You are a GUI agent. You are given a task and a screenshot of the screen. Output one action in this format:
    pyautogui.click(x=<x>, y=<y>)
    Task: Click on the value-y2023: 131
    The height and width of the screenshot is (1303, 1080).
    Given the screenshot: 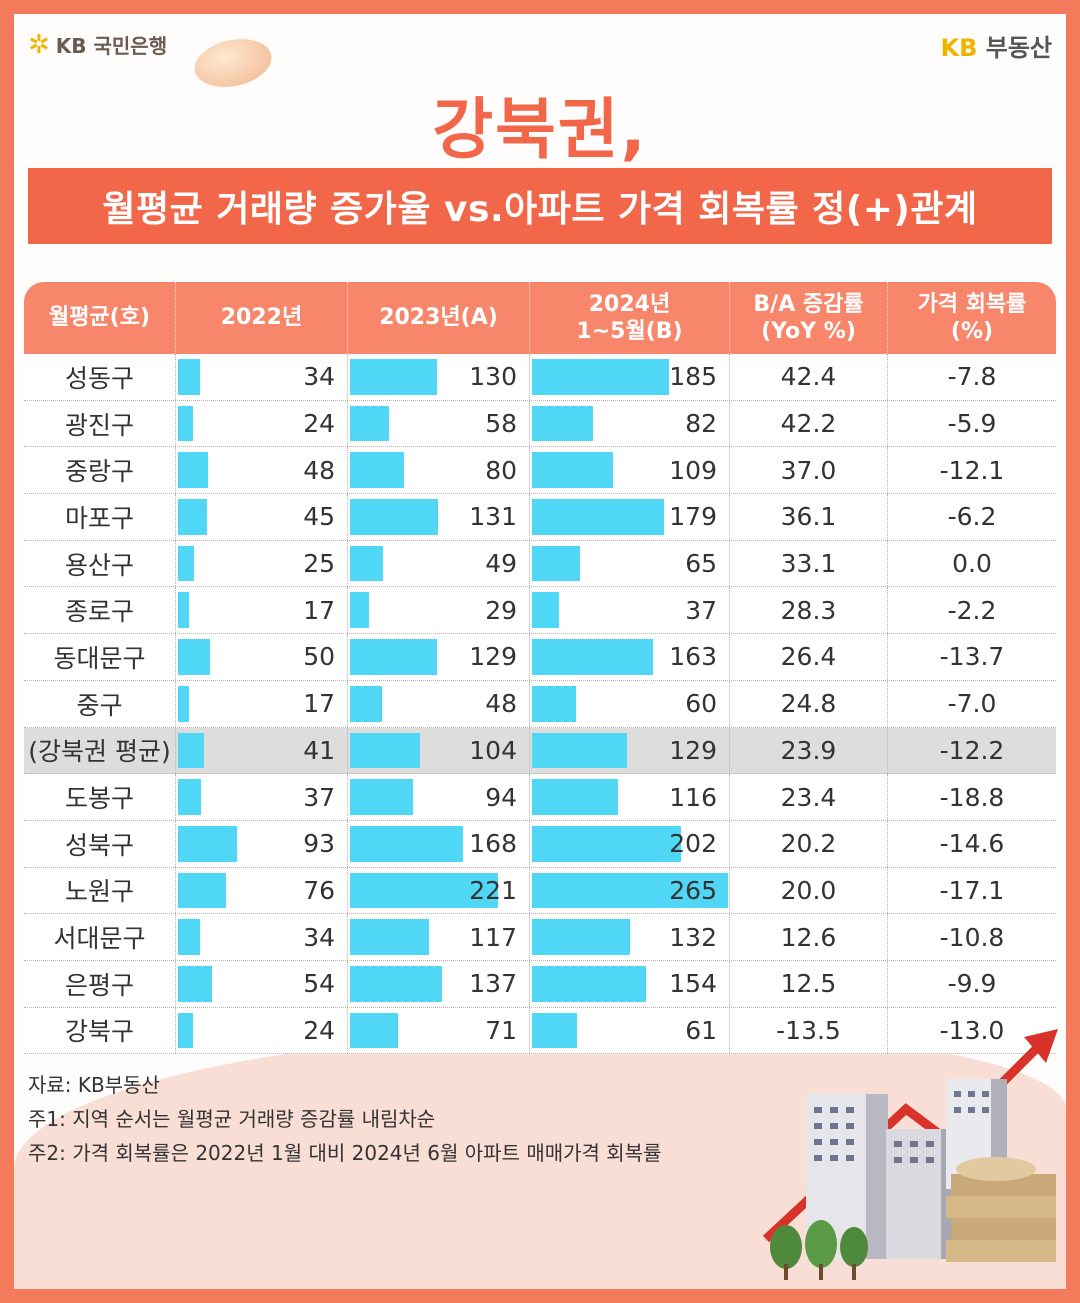 What is the action you would take?
    pyautogui.click(x=493, y=517)
    